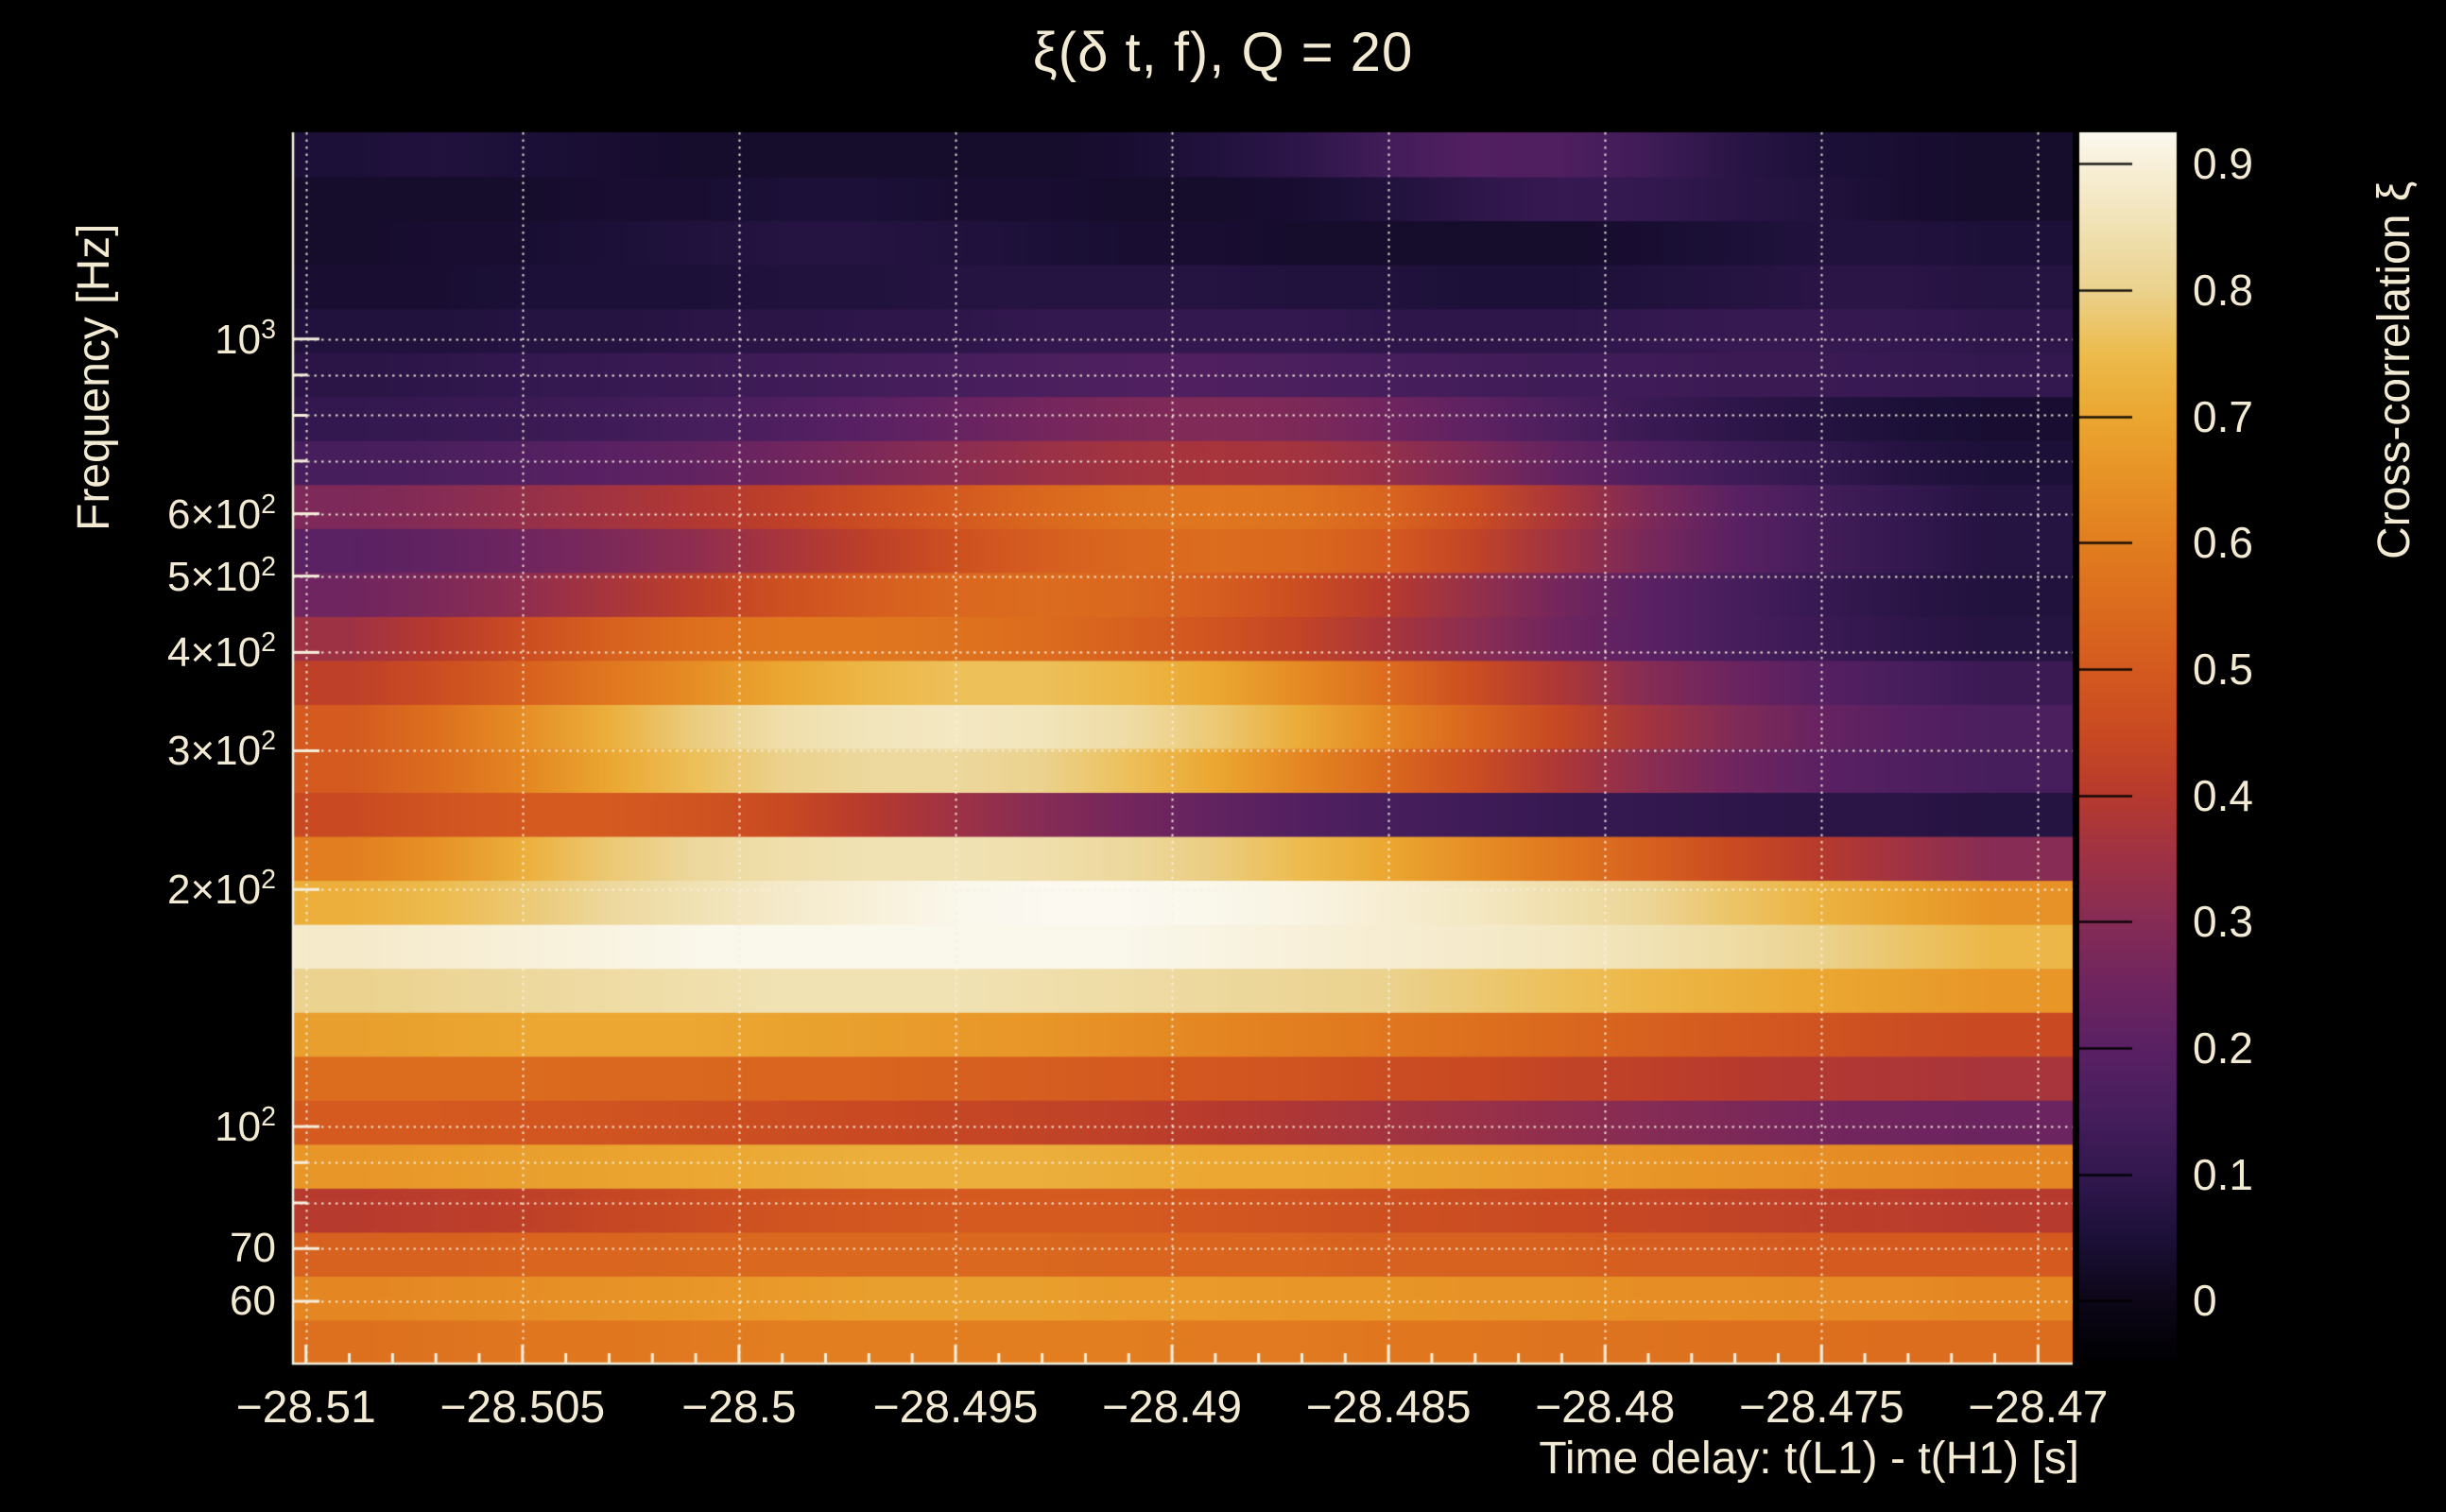 This screenshot has height=1512, width=2446. I want to click on colorbar-title: Cross-correlation ξ, so click(2394, 369).